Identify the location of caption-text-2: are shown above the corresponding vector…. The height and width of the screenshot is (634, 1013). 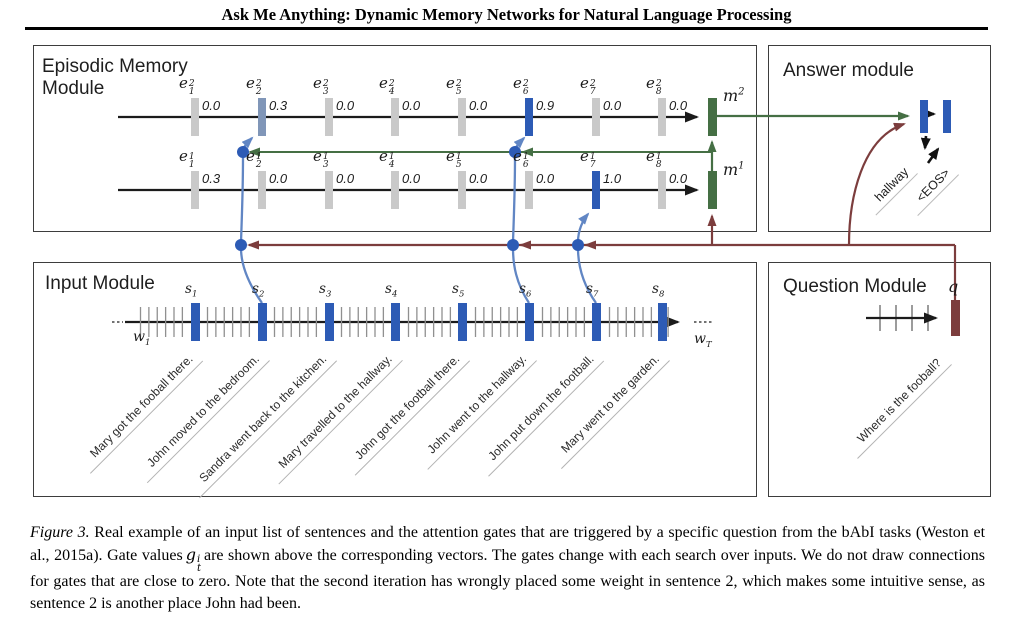
(508, 579).